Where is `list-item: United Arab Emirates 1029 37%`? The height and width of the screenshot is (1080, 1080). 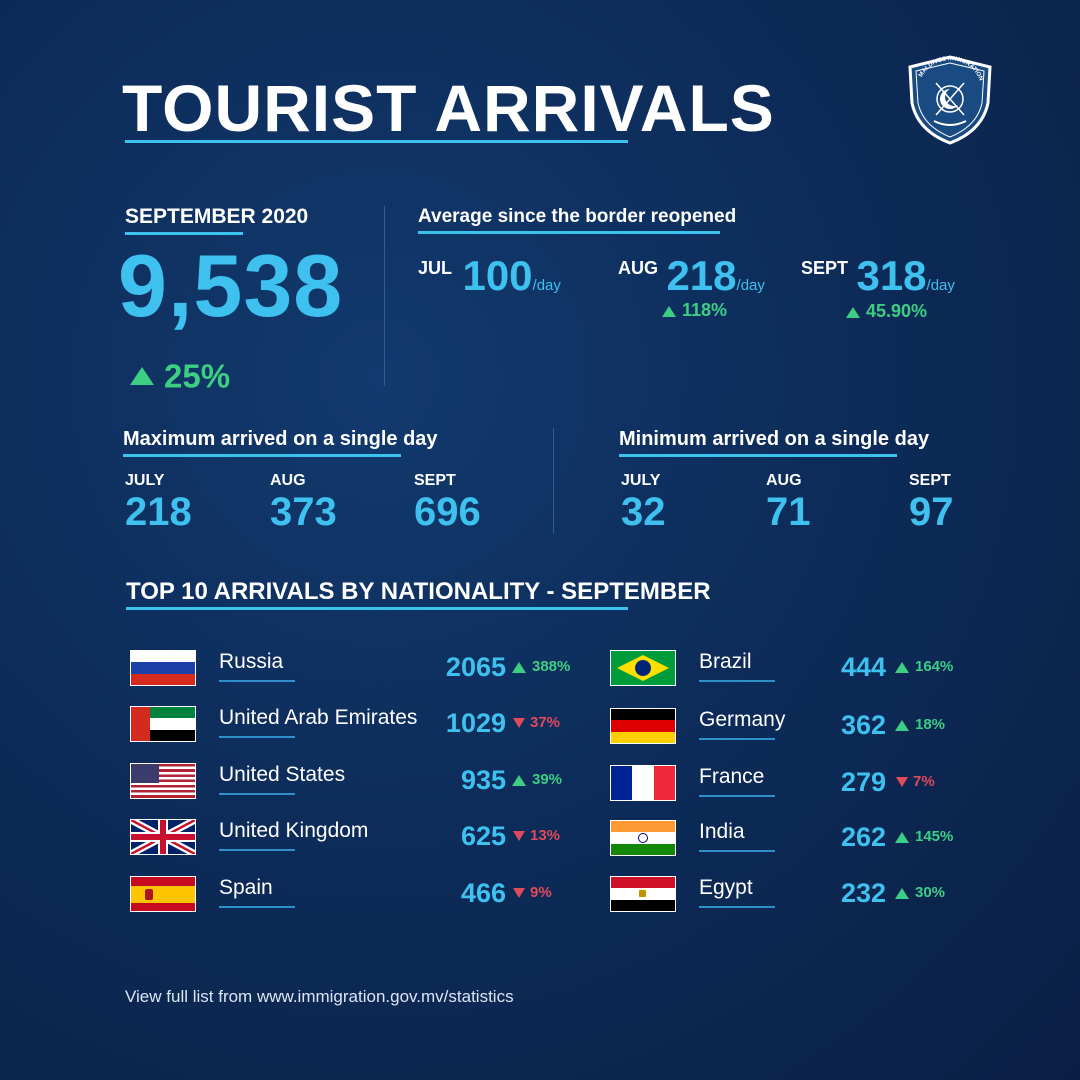 list-item: United Arab Emirates 1029 37% is located at coordinates (355, 724).